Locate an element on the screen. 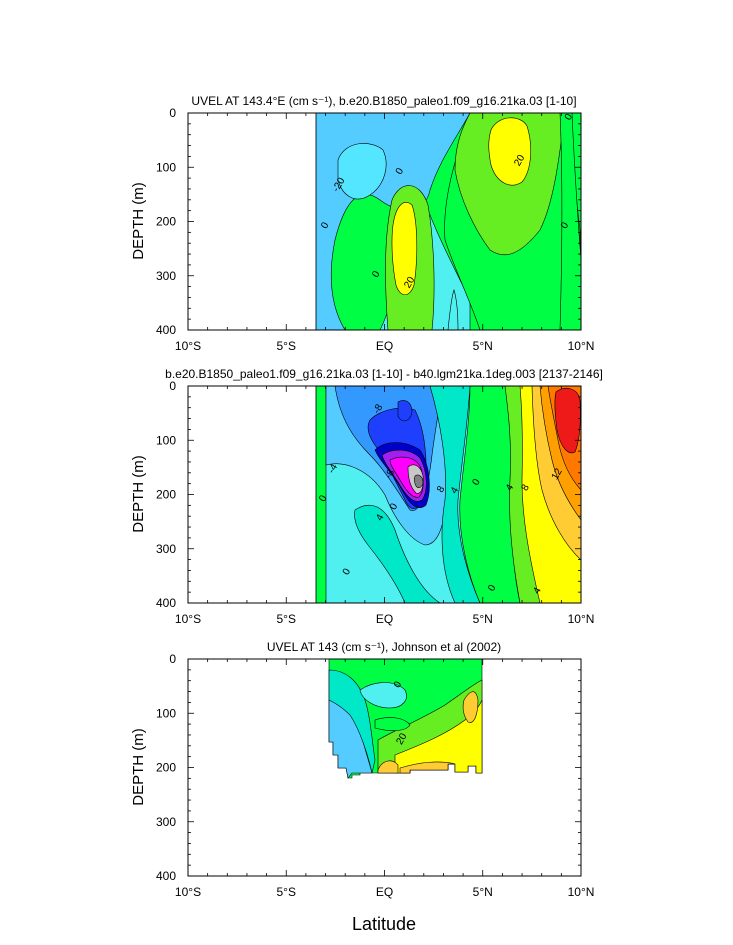  panel-2-field is located at coordinates (448, 494).